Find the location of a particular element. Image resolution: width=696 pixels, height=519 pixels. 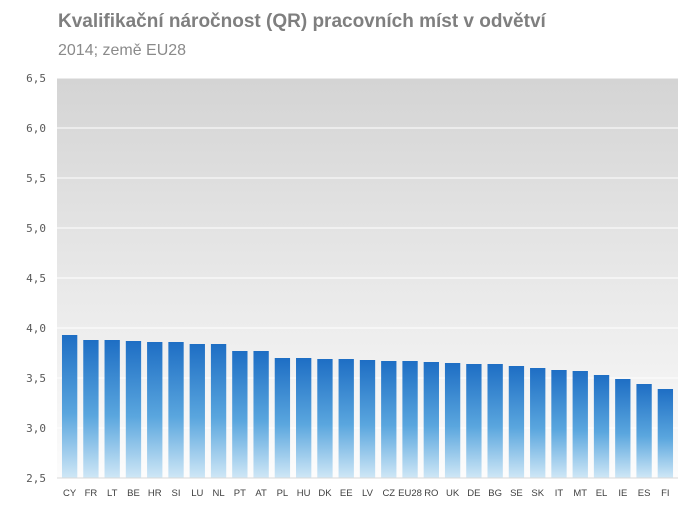

bar-si is located at coordinates (176, 410).